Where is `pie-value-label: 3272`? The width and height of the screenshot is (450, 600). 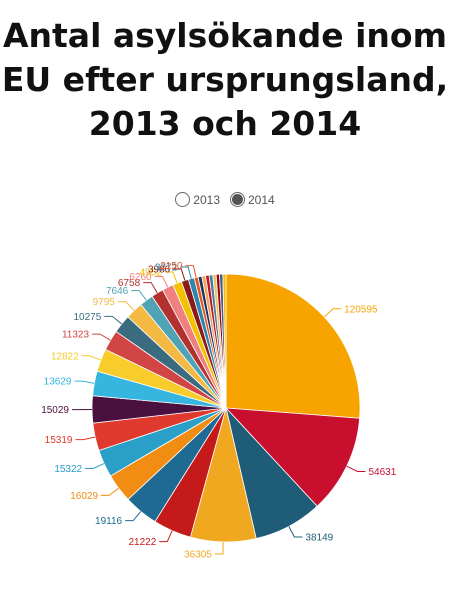 pie-value-label: 3272 is located at coordinates (166, 267).